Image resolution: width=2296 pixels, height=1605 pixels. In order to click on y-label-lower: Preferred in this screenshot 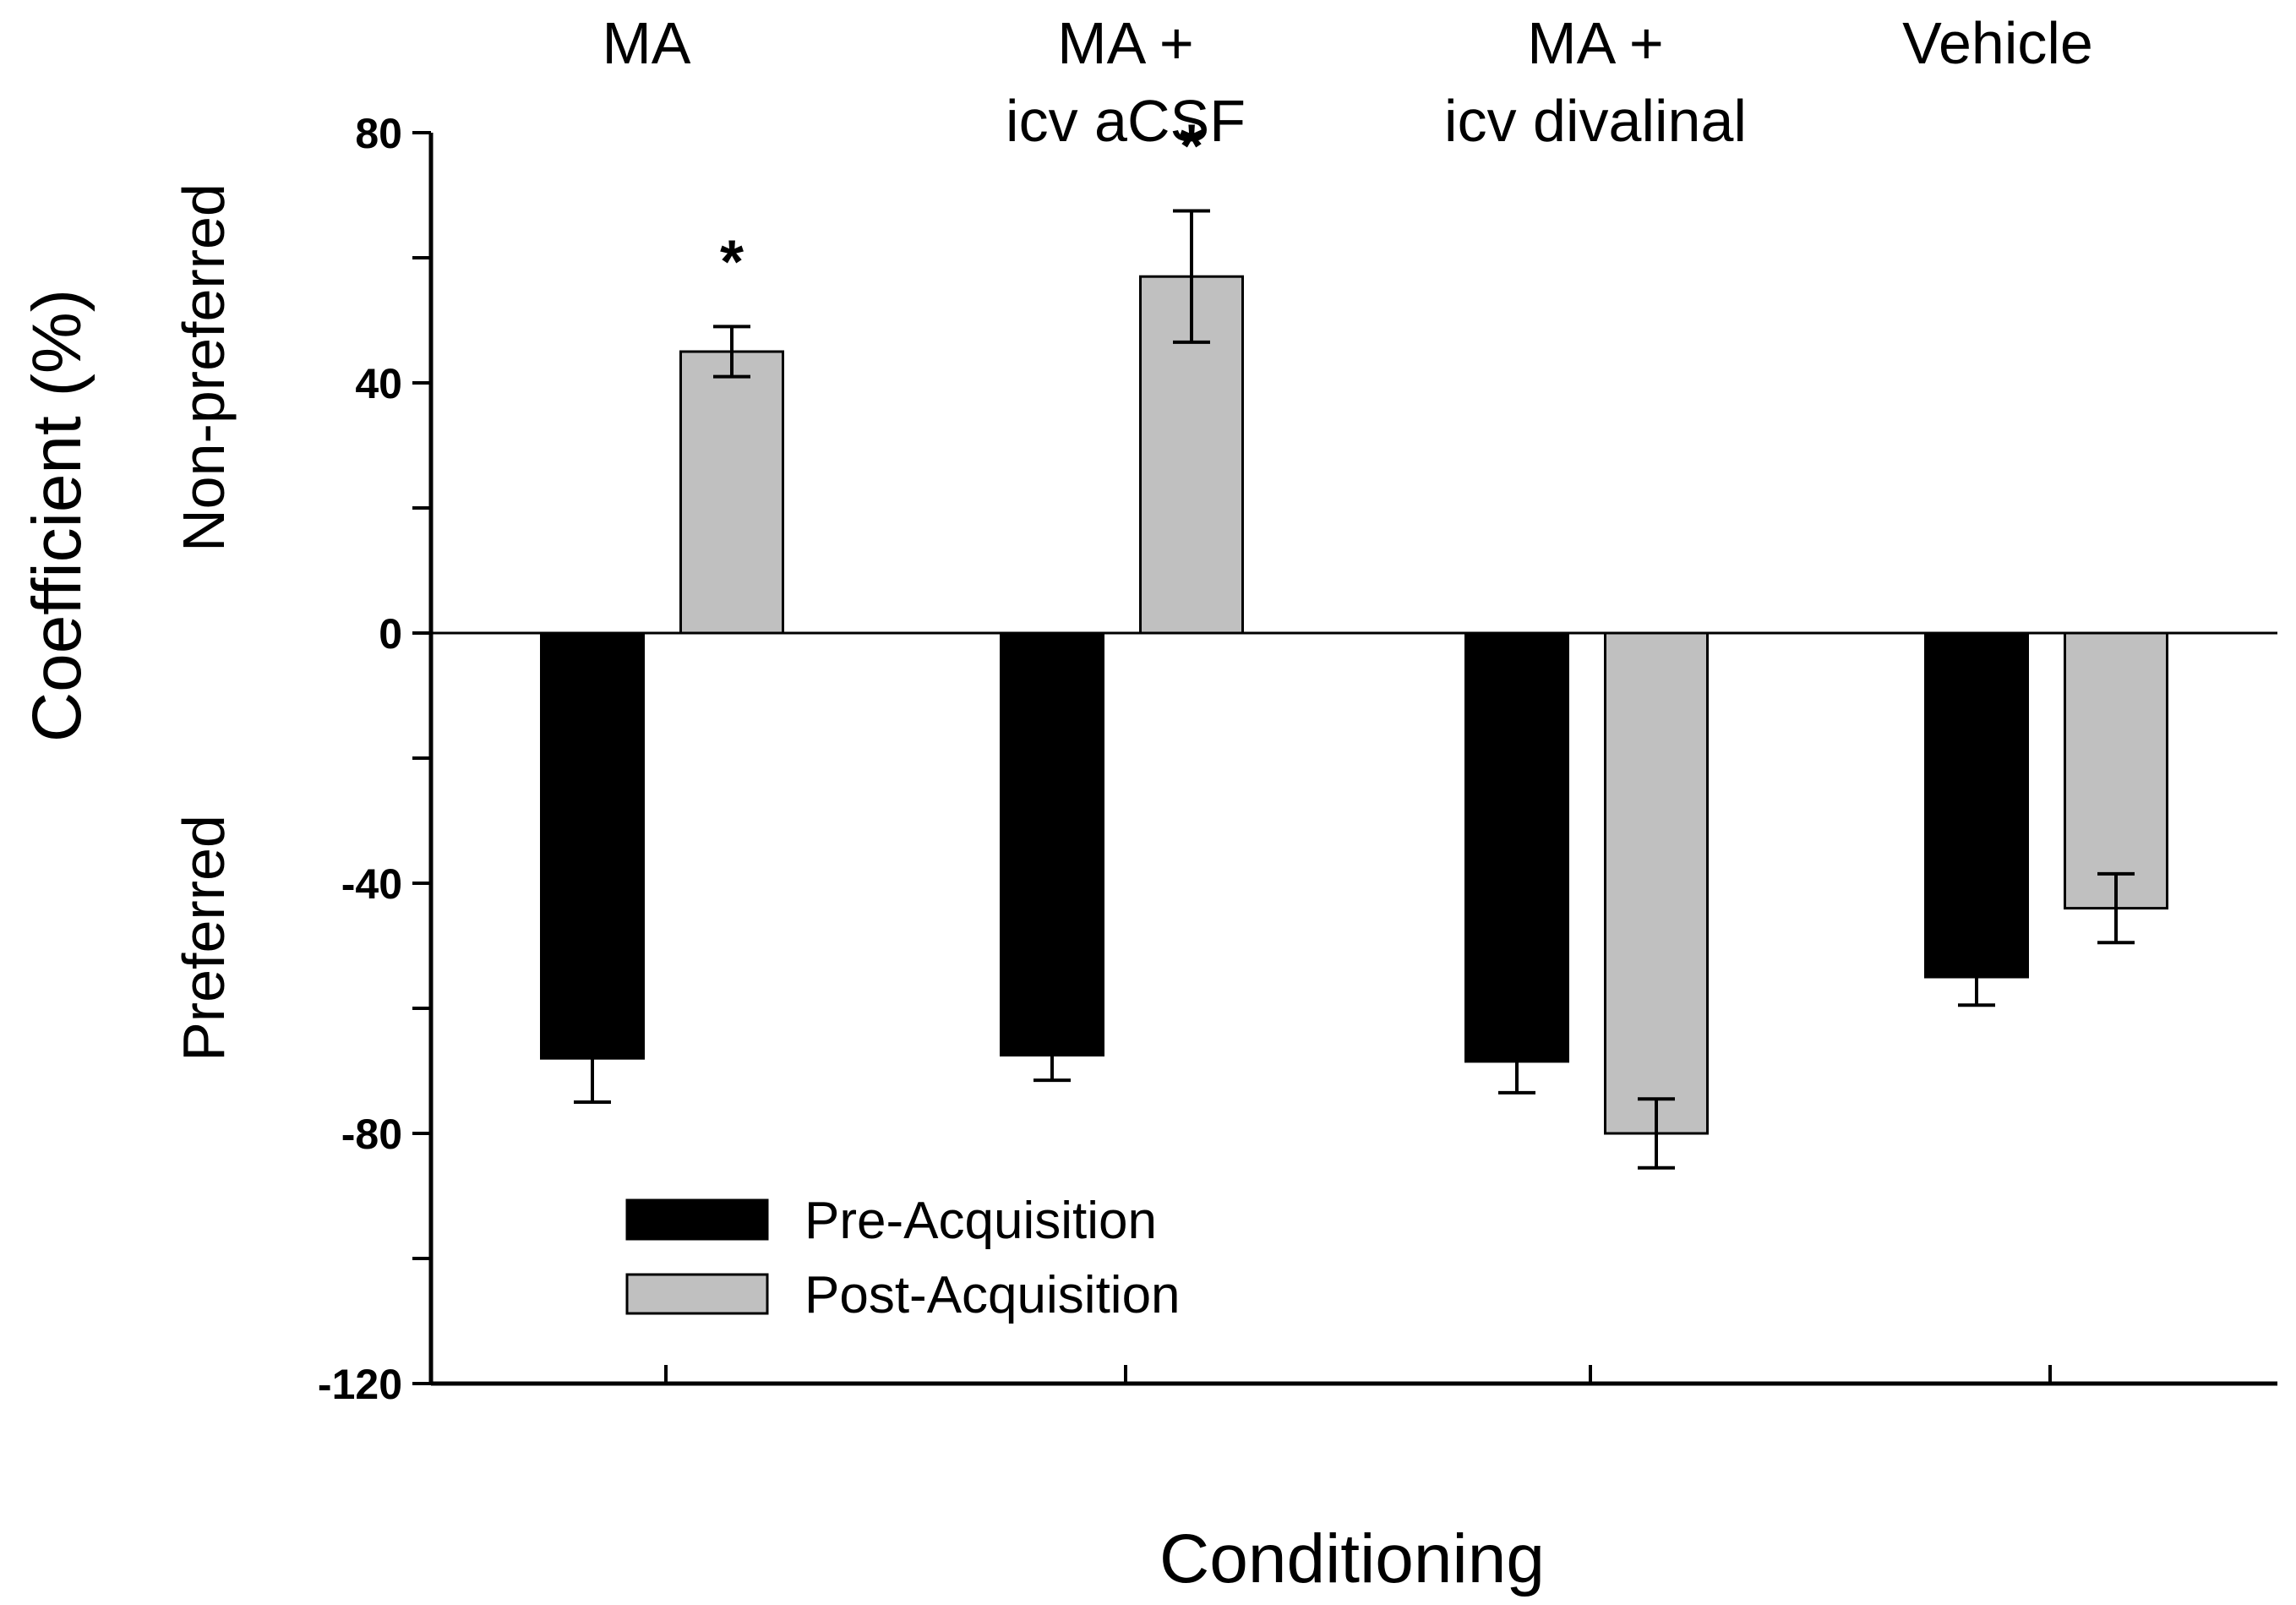, I will do `click(204, 938)`.